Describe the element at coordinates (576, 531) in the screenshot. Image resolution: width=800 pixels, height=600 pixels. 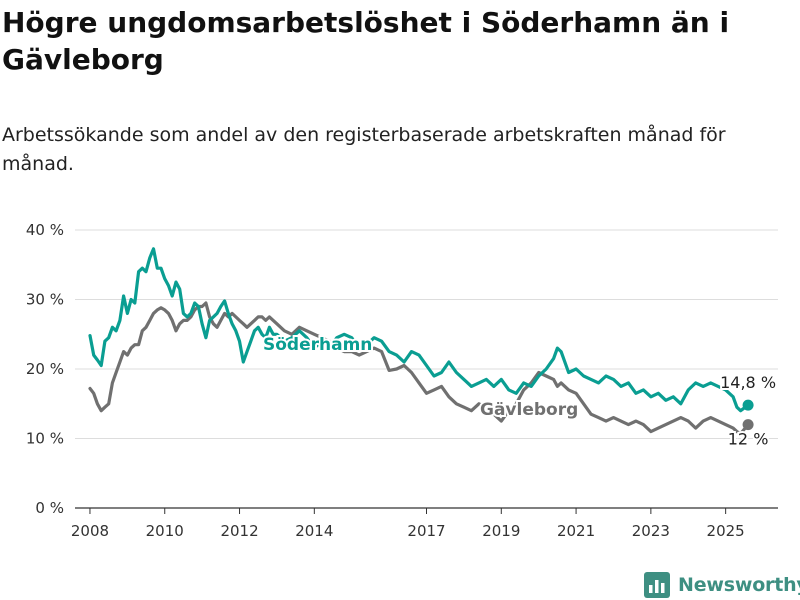
I see `x-tick-label: 2021` at that location.